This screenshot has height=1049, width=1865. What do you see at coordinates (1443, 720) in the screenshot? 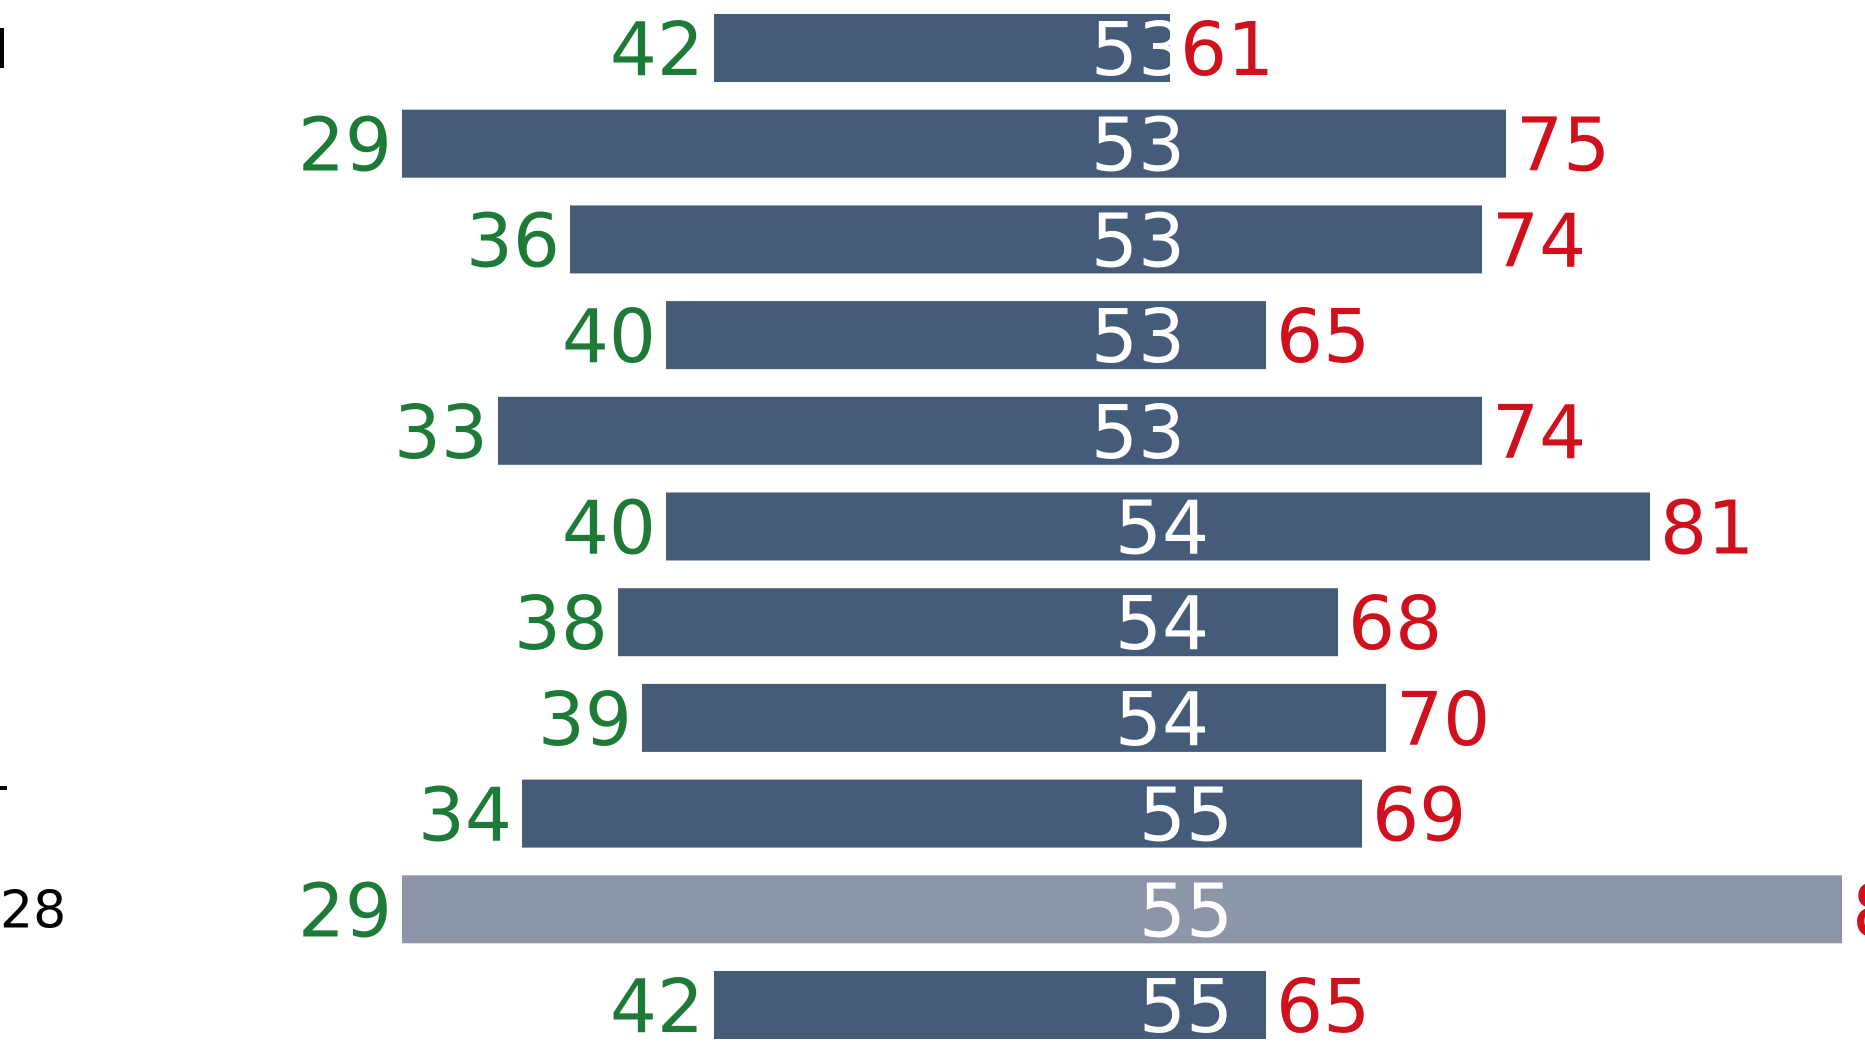
I see `max-value-label: 70` at bounding box center [1443, 720].